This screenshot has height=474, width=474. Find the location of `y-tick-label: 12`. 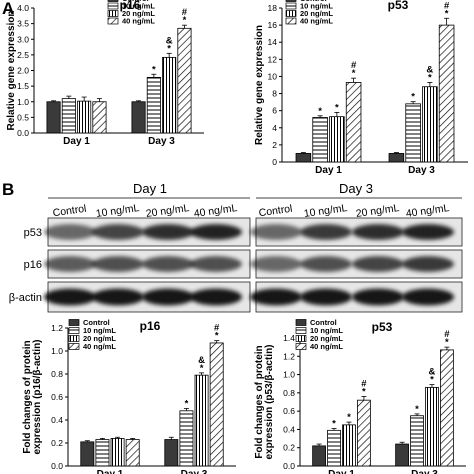

y-tick-label: 12 is located at coordinates (273, 59).